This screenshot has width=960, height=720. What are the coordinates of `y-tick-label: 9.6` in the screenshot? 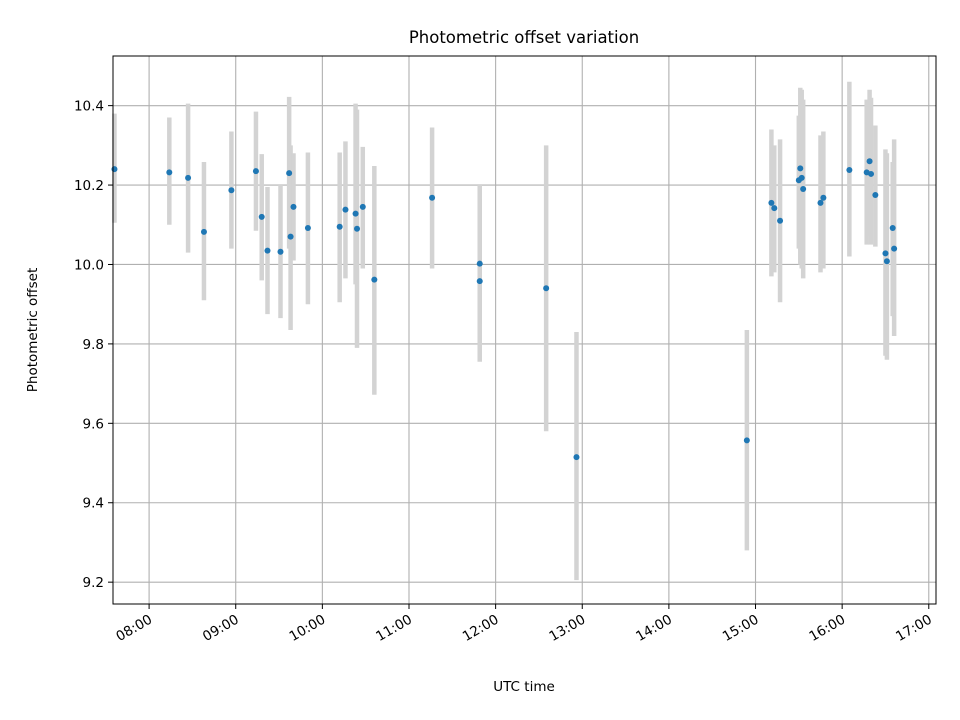 It's located at (93, 424).